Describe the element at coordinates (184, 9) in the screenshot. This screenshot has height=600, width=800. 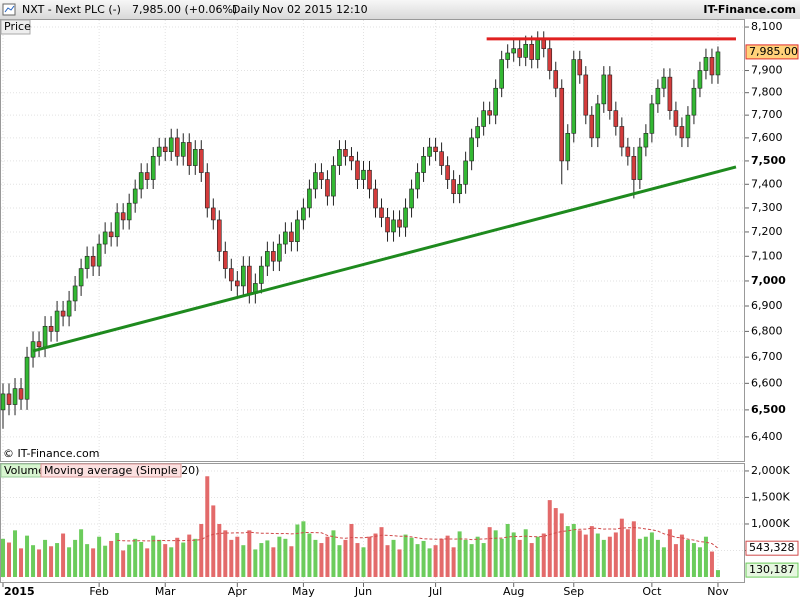
I see `subtitle: 7,985.00 (+0.06%)` at that location.